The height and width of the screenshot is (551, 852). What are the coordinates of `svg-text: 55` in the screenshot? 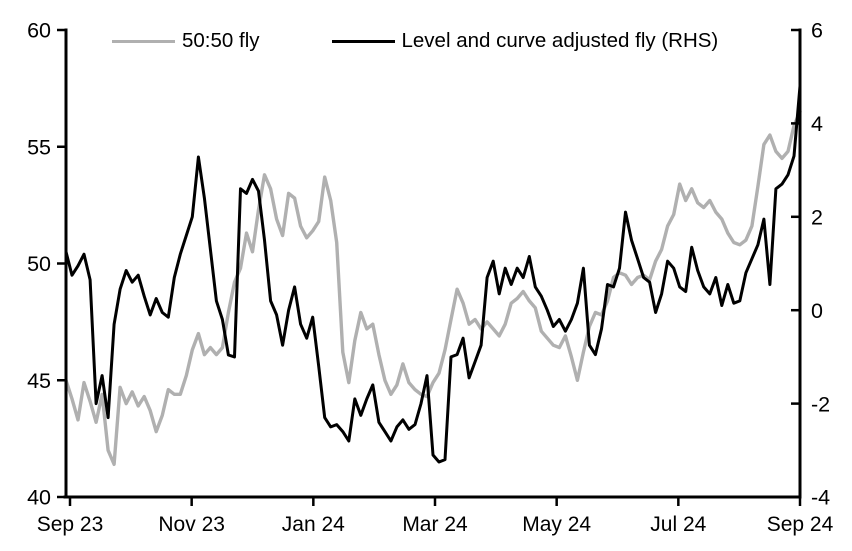 It's located at (39, 147).